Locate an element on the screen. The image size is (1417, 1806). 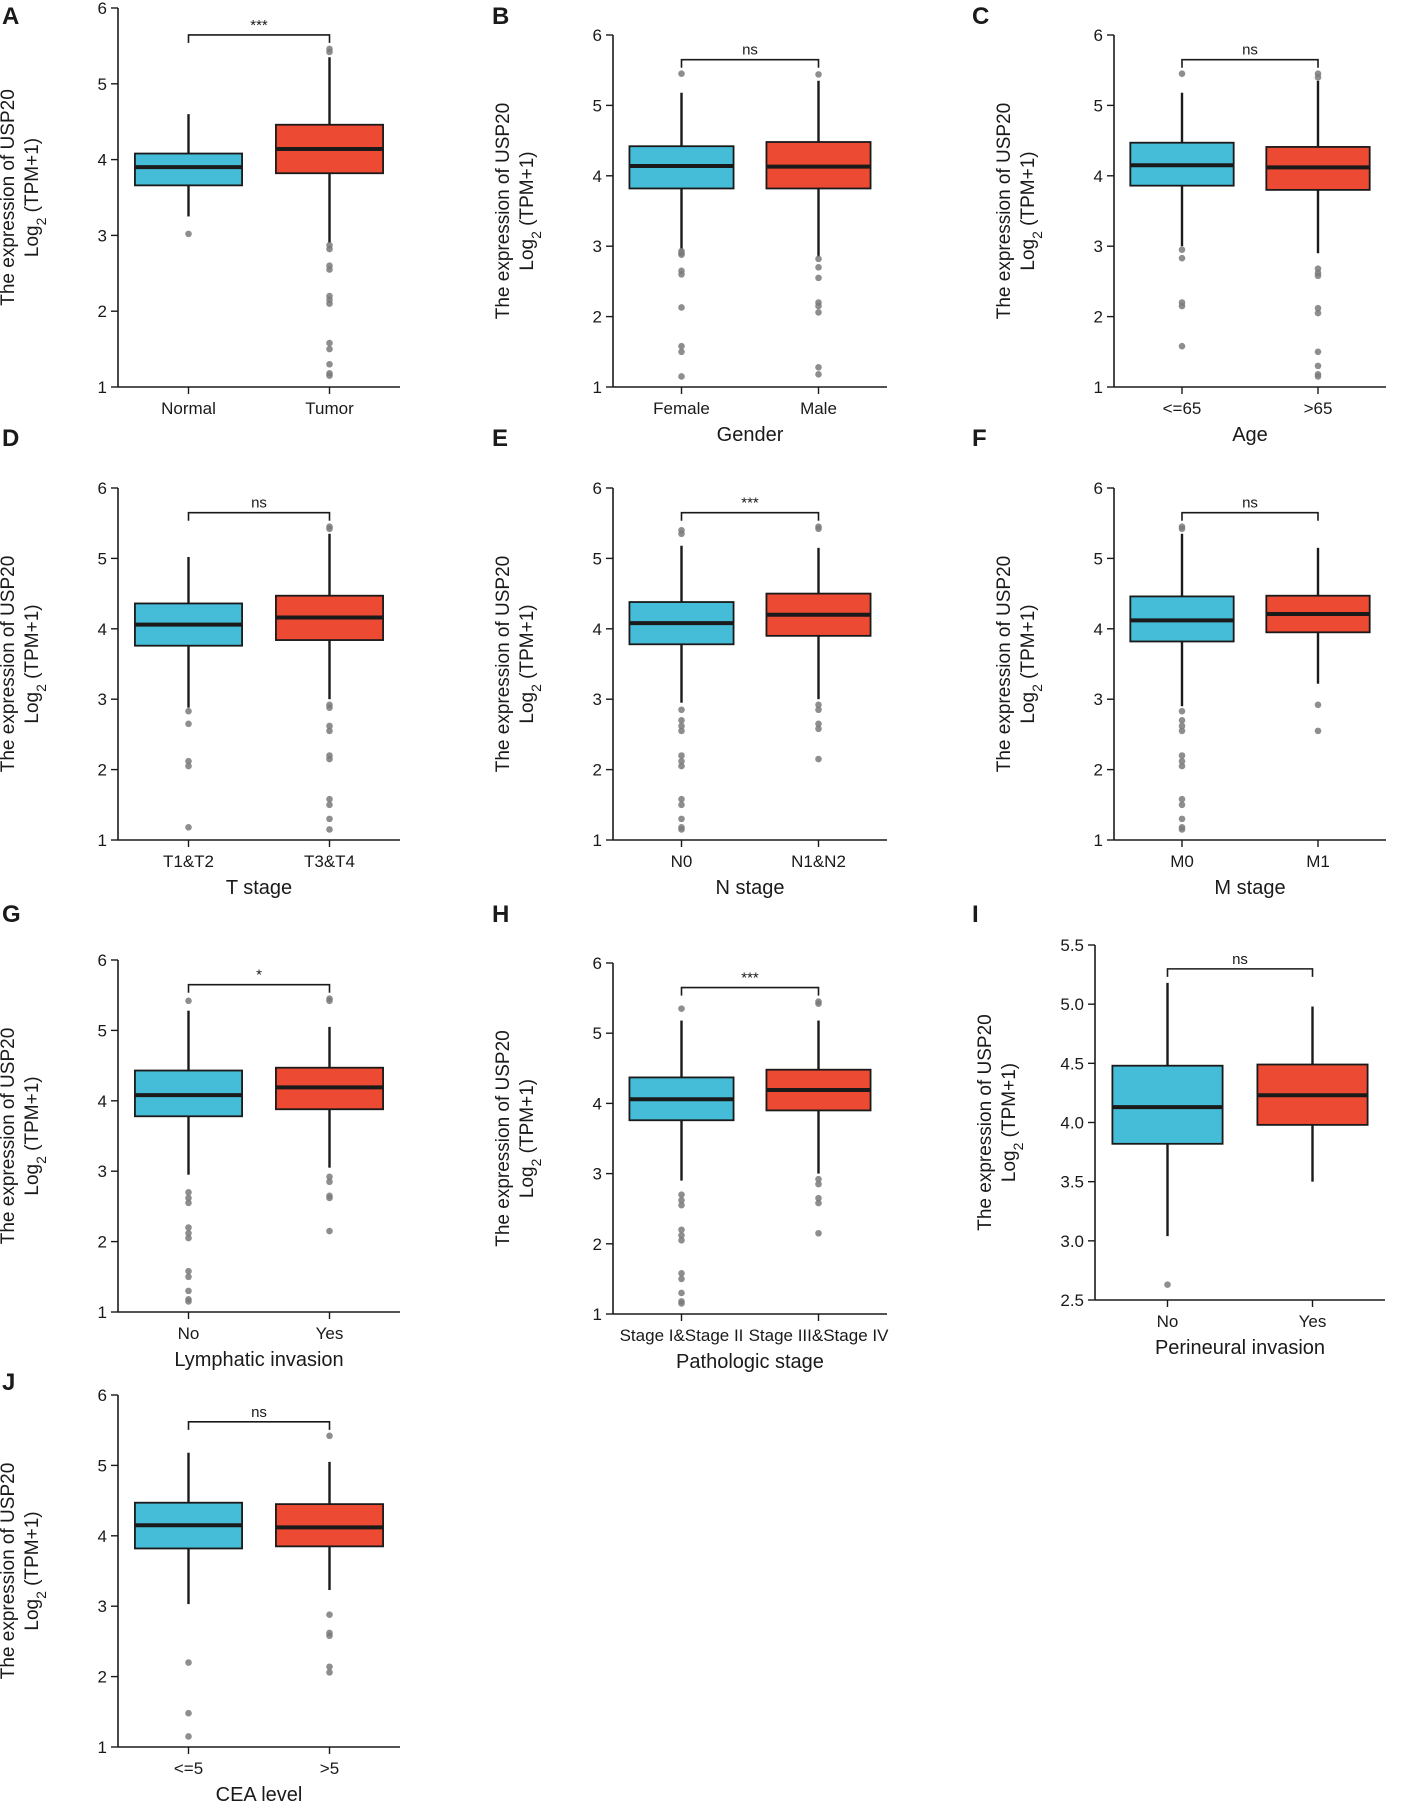
x-category-label: N1&N2 is located at coordinates (818, 861).